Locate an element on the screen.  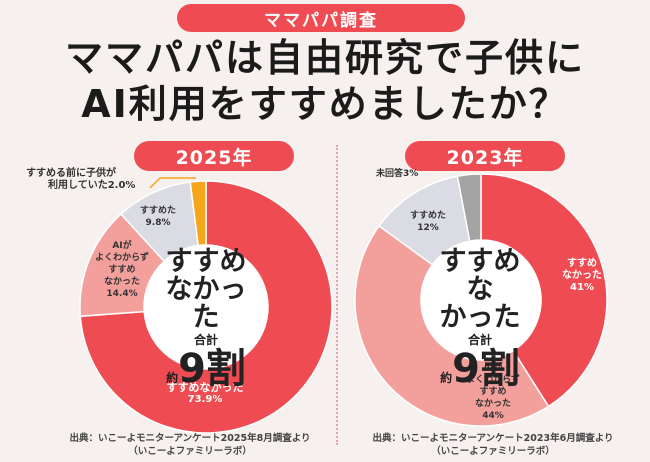
page-title-line2: AI利用をすすめましたか？ is located at coordinates (325, 104).